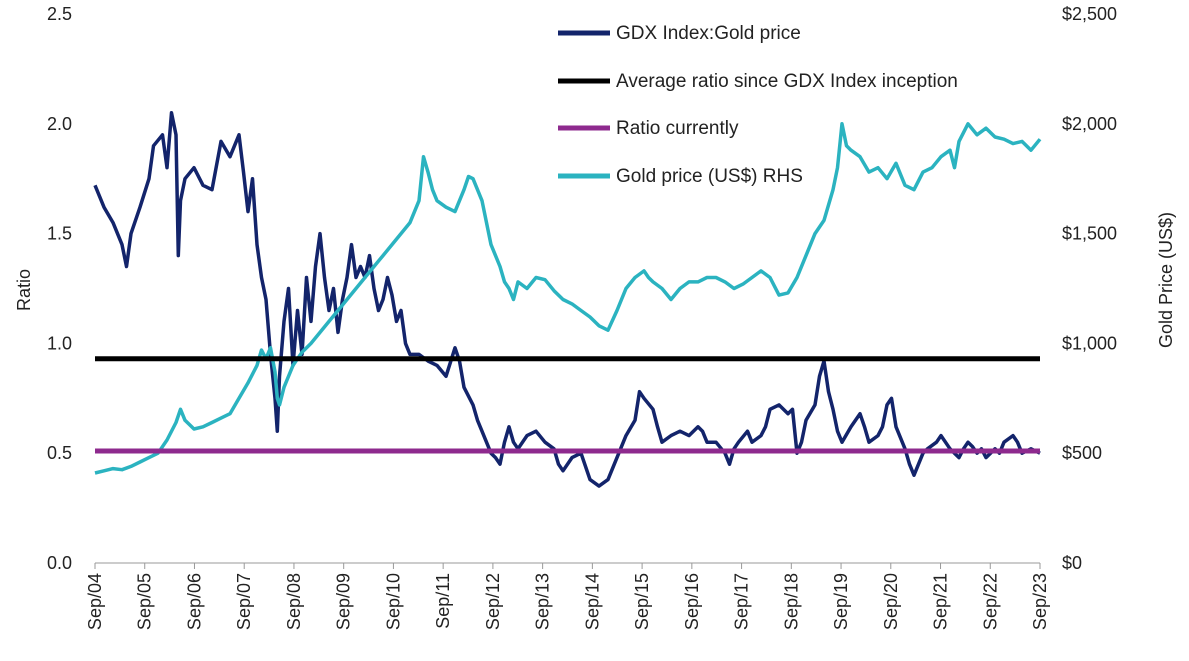 This screenshot has height=661, width=1189. What do you see at coordinates (1089, 124) in the screenshot?
I see `right-tick-label: $2,000` at bounding box center [1089, 124].